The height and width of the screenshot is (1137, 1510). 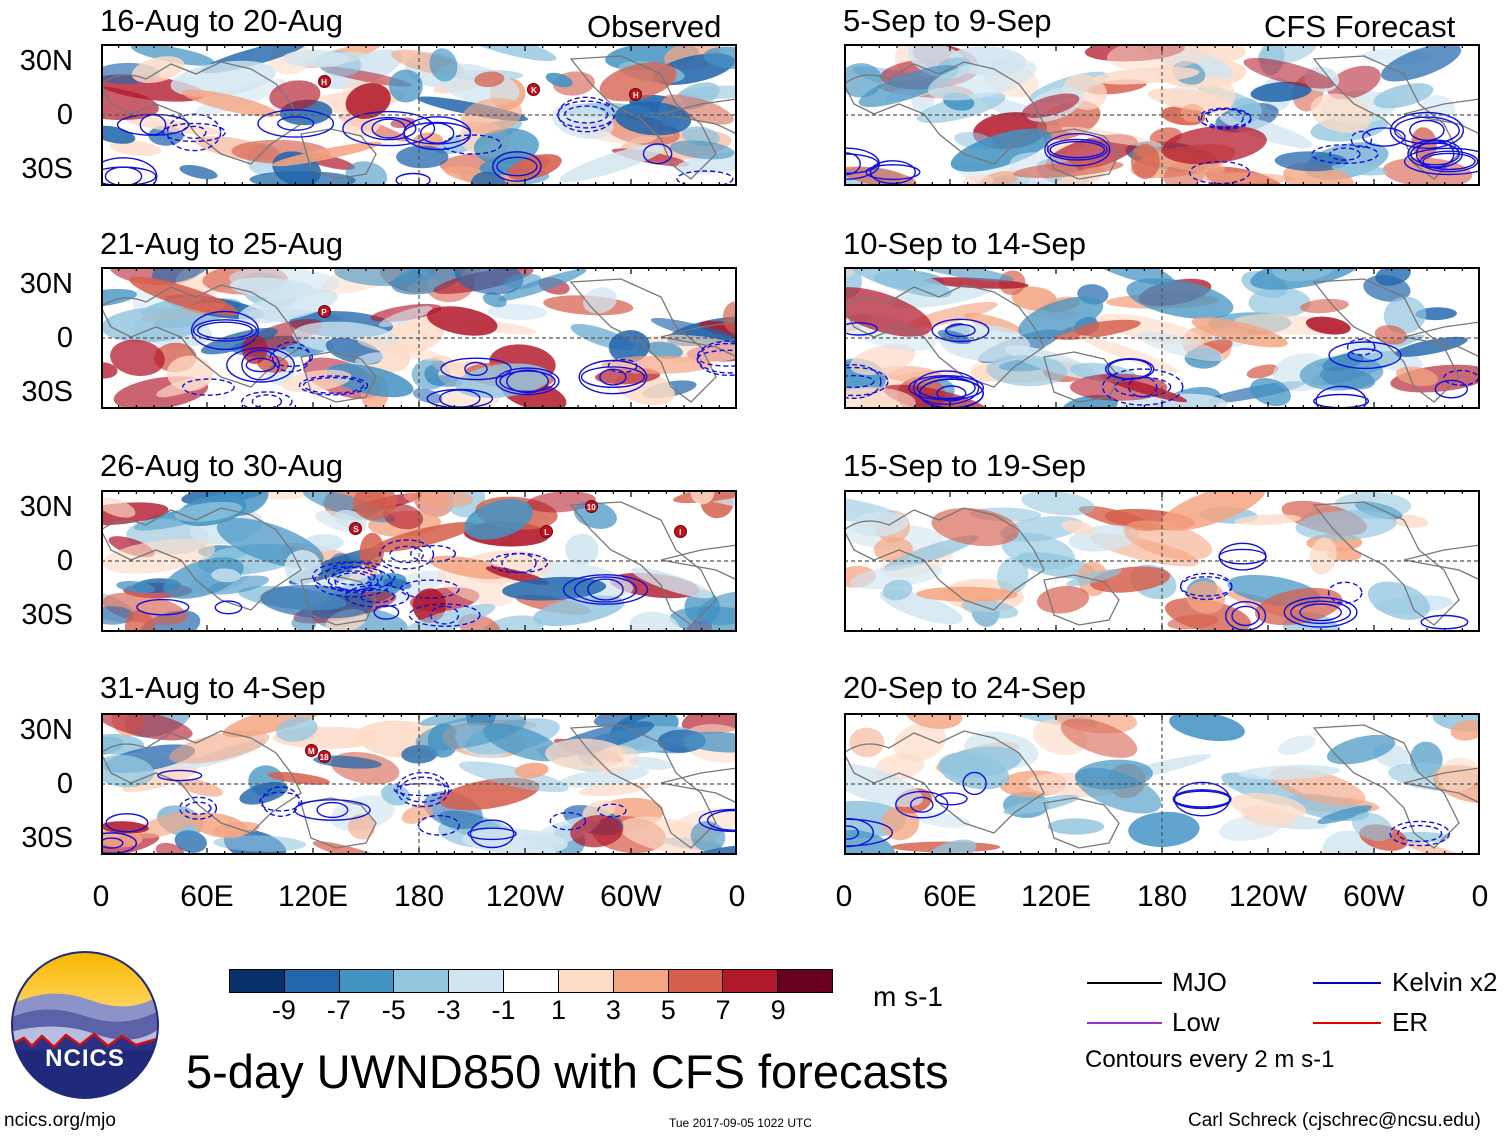 What do you see at coordinates (908, 996) in the screenshot?
I see `colorbar-units: m s-1` at bounding box center [908, 996].